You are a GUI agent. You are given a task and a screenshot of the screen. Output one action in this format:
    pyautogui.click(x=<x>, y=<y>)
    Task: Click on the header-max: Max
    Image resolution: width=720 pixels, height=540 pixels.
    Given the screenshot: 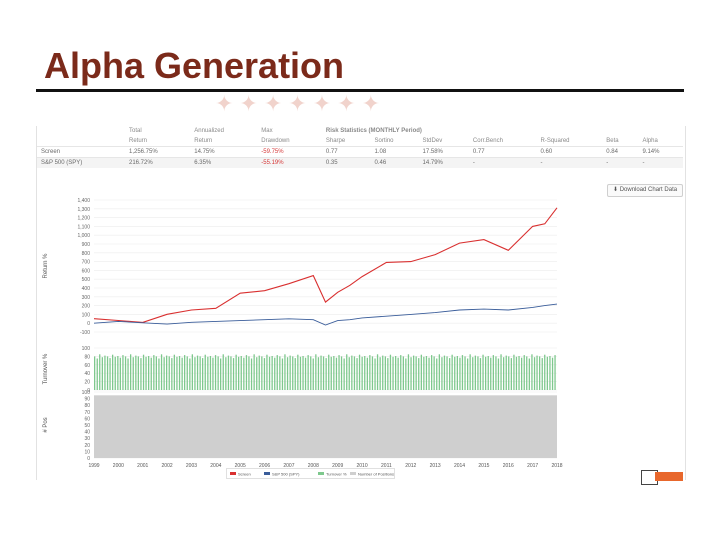 What is the action you would take?
    pyautogui.click(x=267, y=131)
    